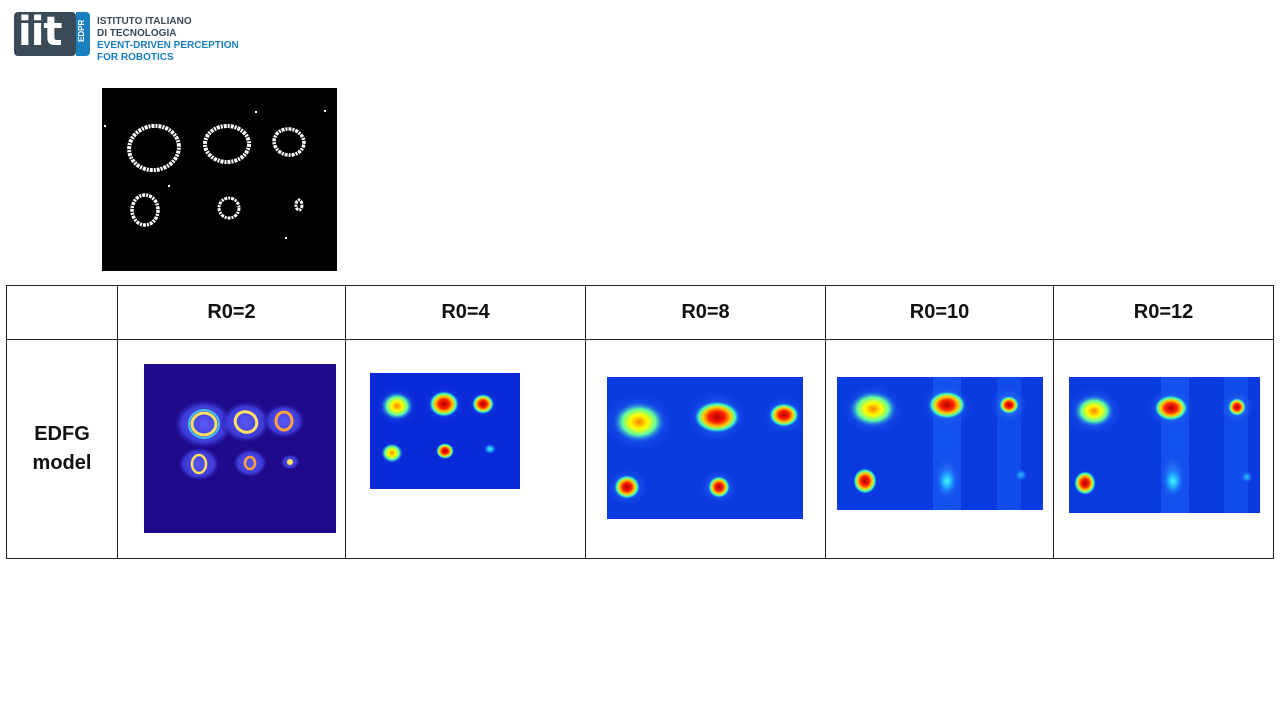 This screenshot has width=1280, height=720. Describe the element at coordinates (62, 463) in the screenshot. I see `row-label-line-2: model` at that location.